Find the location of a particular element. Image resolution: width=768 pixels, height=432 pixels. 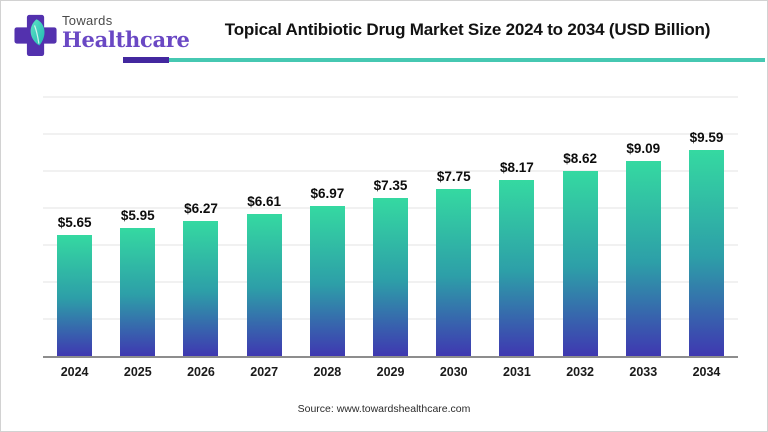

bar-value-label: $6.61 is located at coordinates (264, 201).